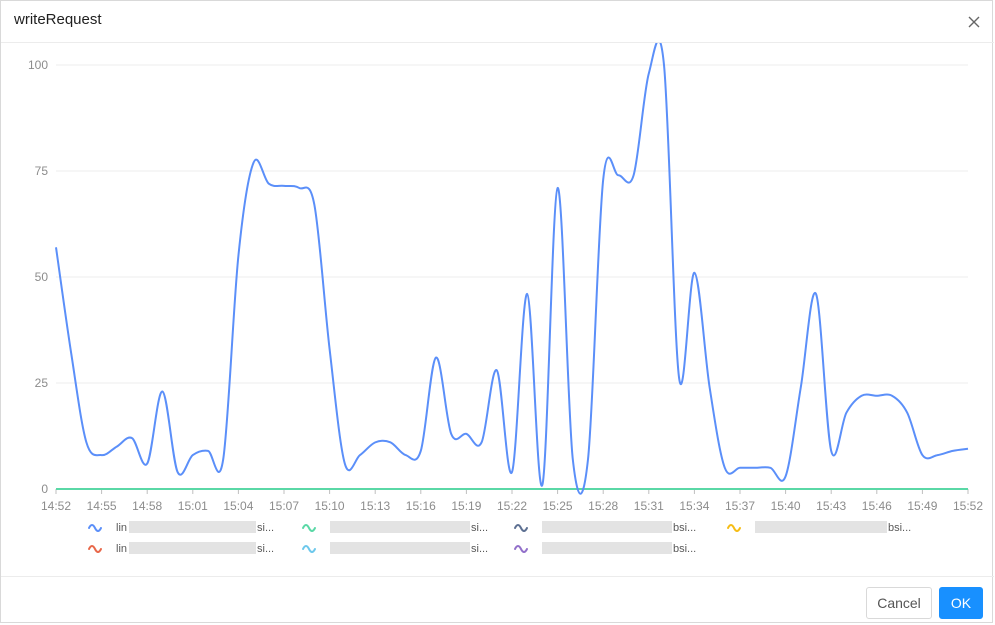  What do you see at coordinates (740, 506) in the screenshot?
I see `x-tick-label: 15:37` at bounding box center [740, 506].